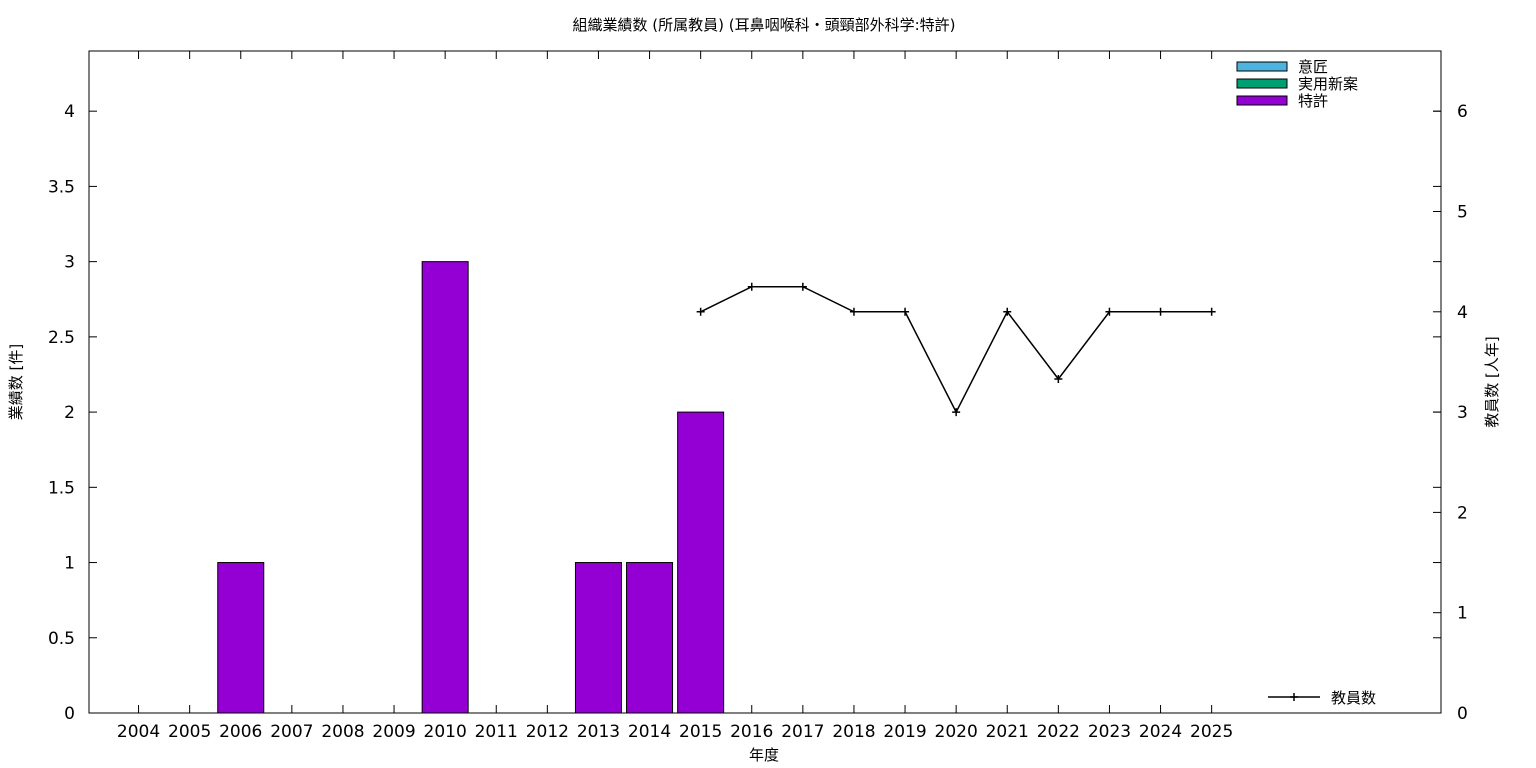 The width and height of the screenshot is (1536, 768). I want to click on chart-title: 組織業績数 (所属教員) (耳鼻咽喉科・頭頸部外科学:特許), so click(763, 25).